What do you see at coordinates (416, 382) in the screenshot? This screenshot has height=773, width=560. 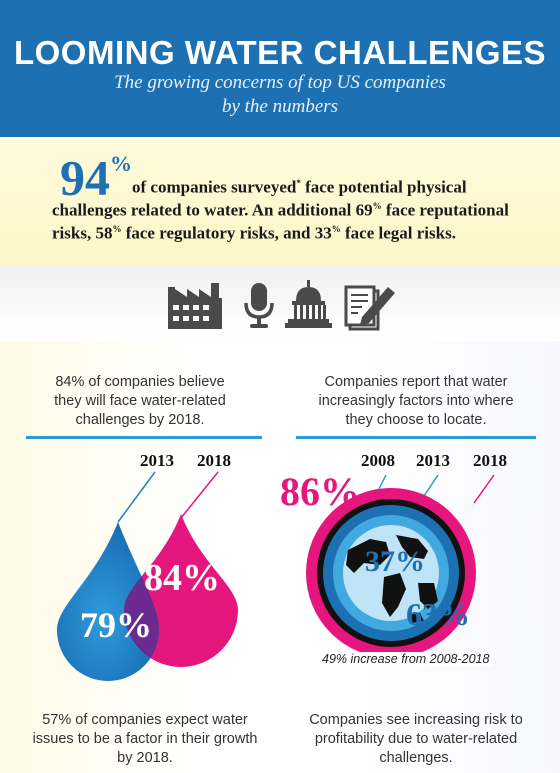 I see `right-caption-line-1: Companies report that water` at bounding box center [416, 382].